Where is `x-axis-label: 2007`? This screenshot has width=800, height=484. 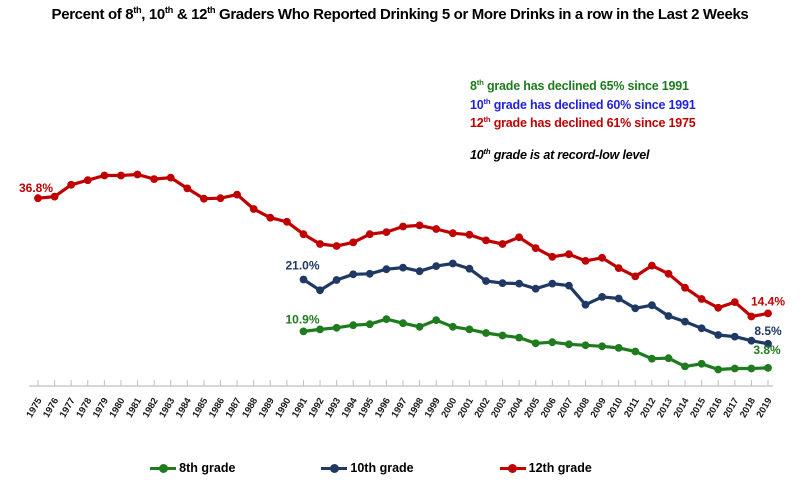 x-axis-label: 2007 is located at coordinates (565, 408).